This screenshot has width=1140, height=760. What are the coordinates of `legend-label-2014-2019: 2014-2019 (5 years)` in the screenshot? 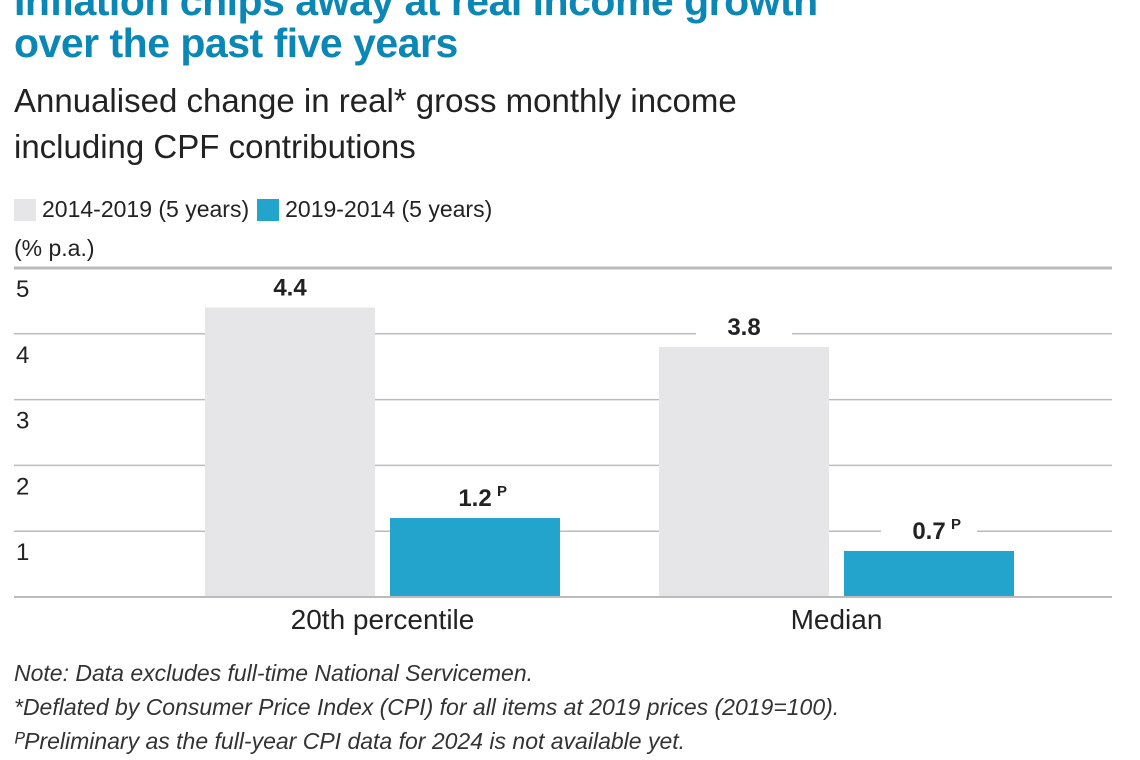 It's located at (146, 209).